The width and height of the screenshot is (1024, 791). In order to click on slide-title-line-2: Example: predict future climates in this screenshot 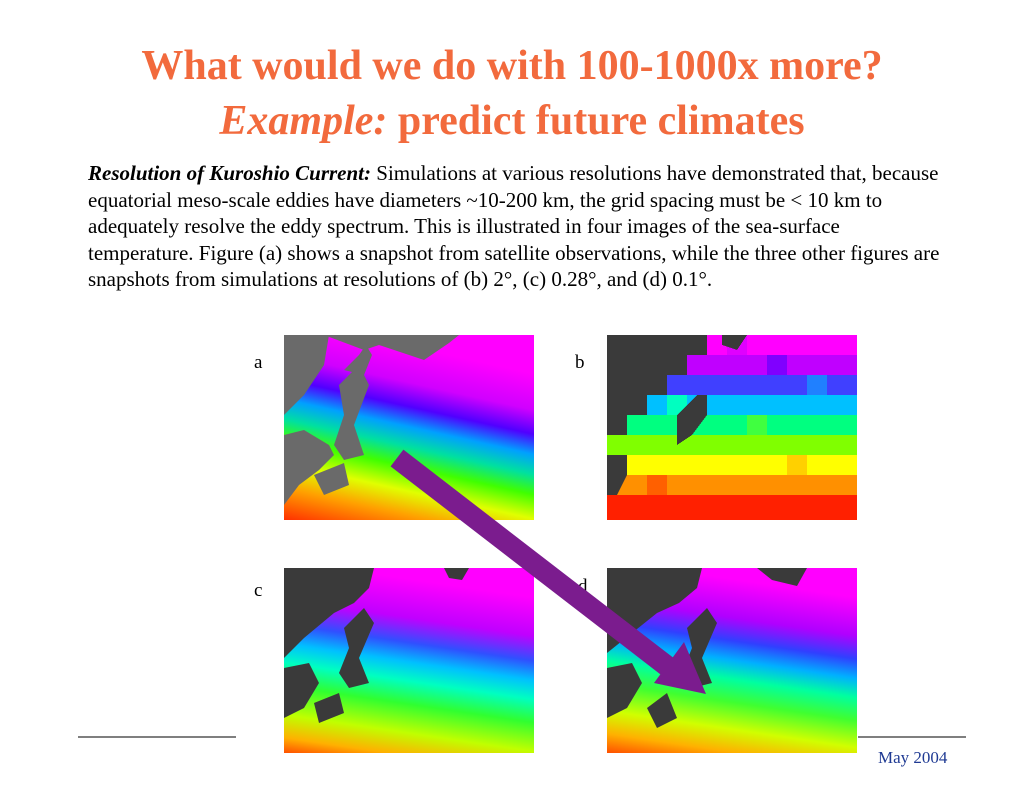, I will do `click(512, 121)`.